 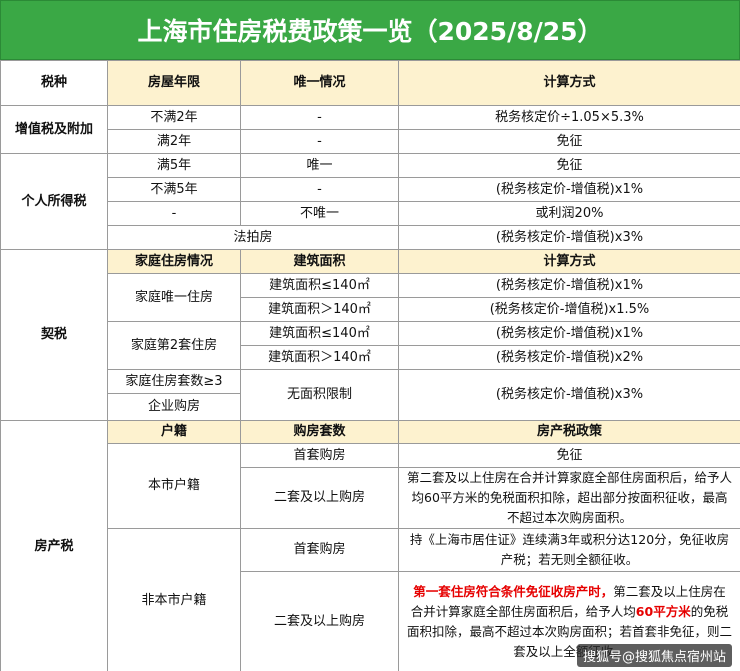 I want to click on tax-name: 契税, so click(x=54, y=335).